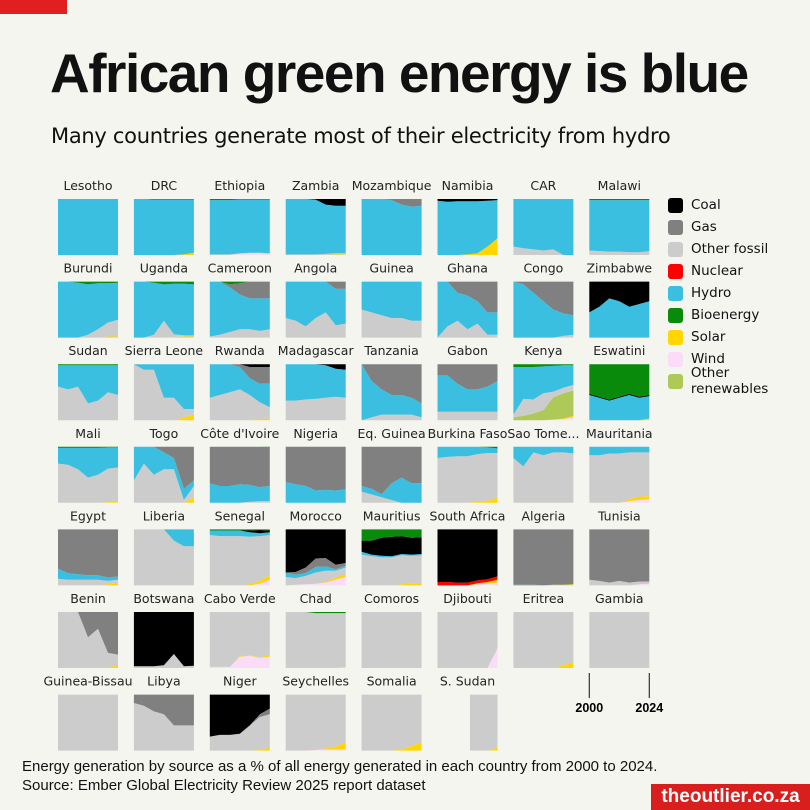 This screenshot has height=810, width=810. I want to click on country-panel: DRC, so click(163, 216).